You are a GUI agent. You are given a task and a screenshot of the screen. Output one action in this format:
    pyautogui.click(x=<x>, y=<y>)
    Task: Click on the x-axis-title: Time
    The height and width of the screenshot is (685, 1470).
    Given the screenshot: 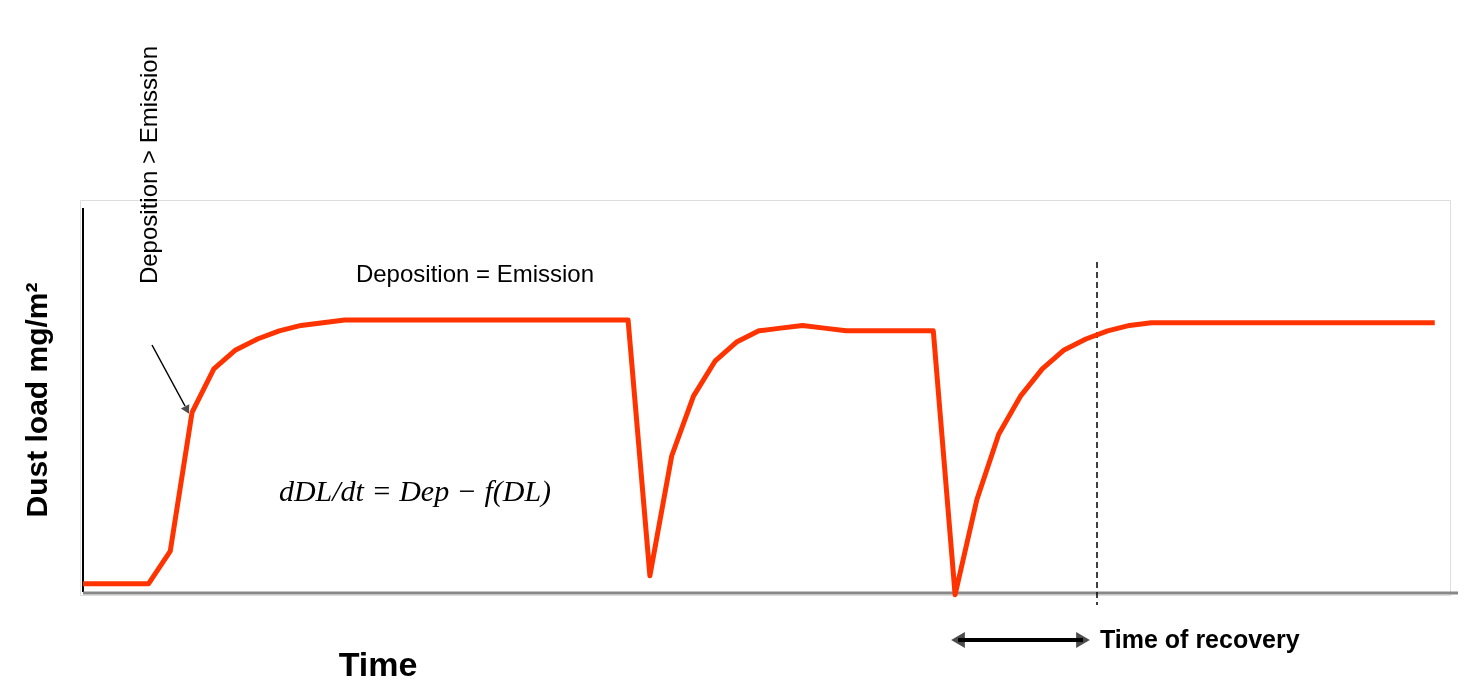 What is the action you would take?
    pyautogui.click(x=378, y=664)
    